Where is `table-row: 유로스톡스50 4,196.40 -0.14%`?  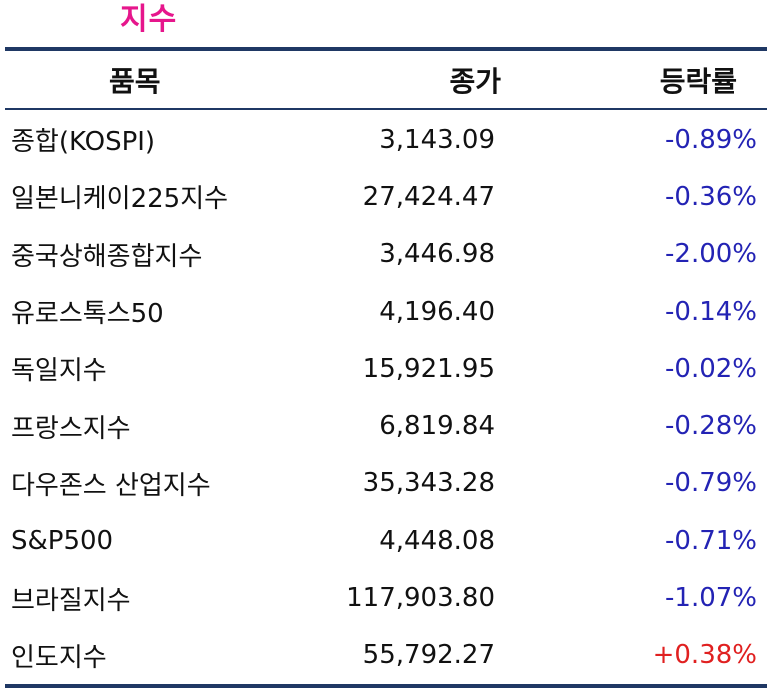
table-row: 유로스톡스50 4,196.40 -0.14% is located at coordinates (386, 311).